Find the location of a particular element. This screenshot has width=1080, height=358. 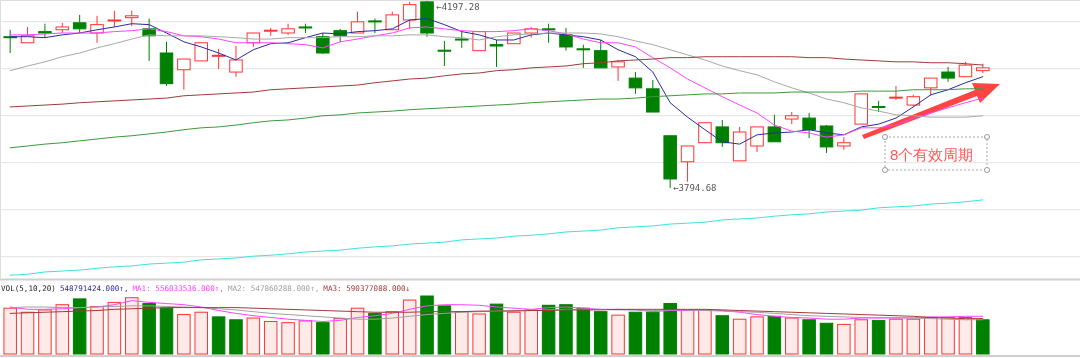

annotation: ←4197.28 is located at coordinates (458, 7).